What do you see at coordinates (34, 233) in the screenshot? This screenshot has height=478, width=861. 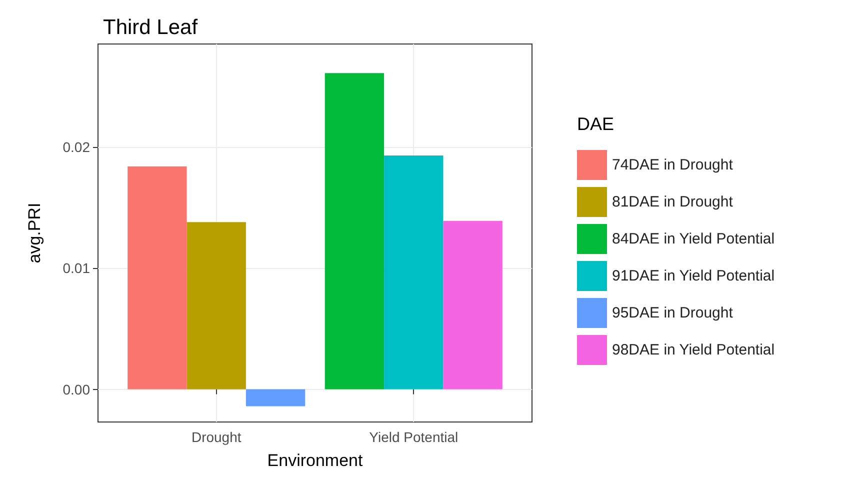 I see `y-axis-title: avg.PRI` at bounding box center [34, 233].